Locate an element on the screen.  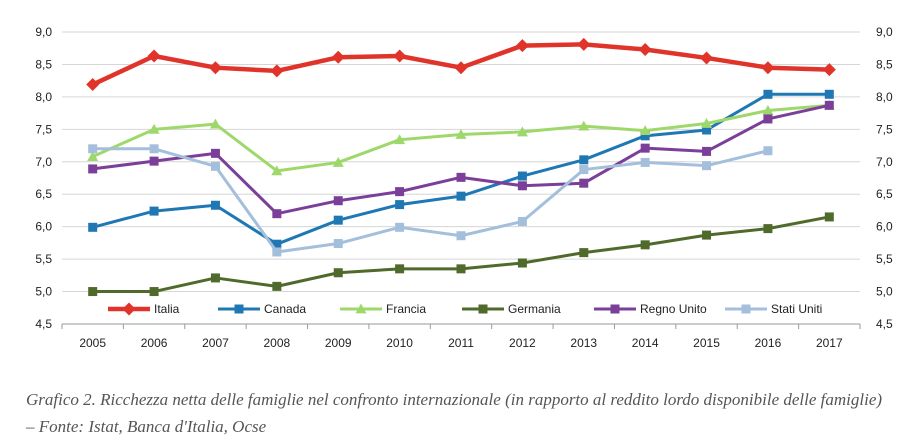
legend-item-stati-uniti: Stati Uniti is located at coordinates (773, 309).